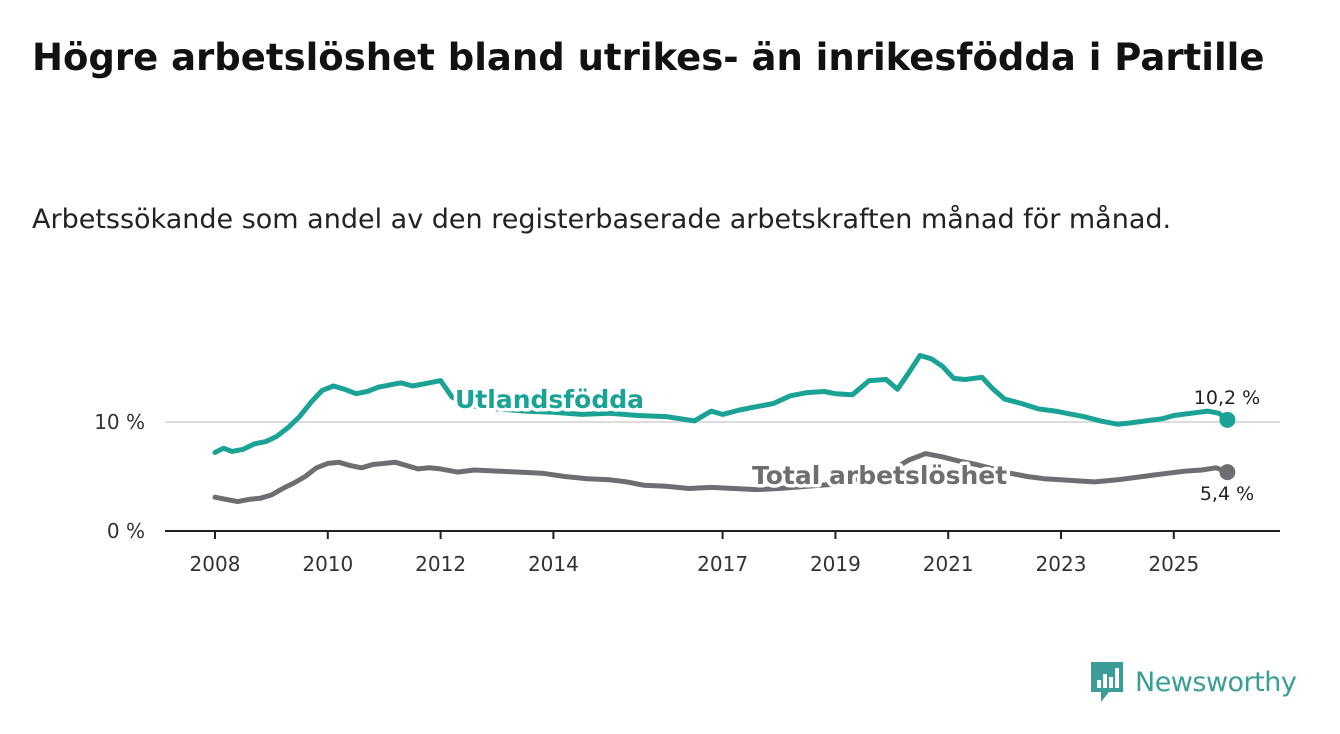  What do you see at coordinates (721, 404) in the screenshot?
I see `series-line-utlandsfodda` at bounding box center [721, 404].